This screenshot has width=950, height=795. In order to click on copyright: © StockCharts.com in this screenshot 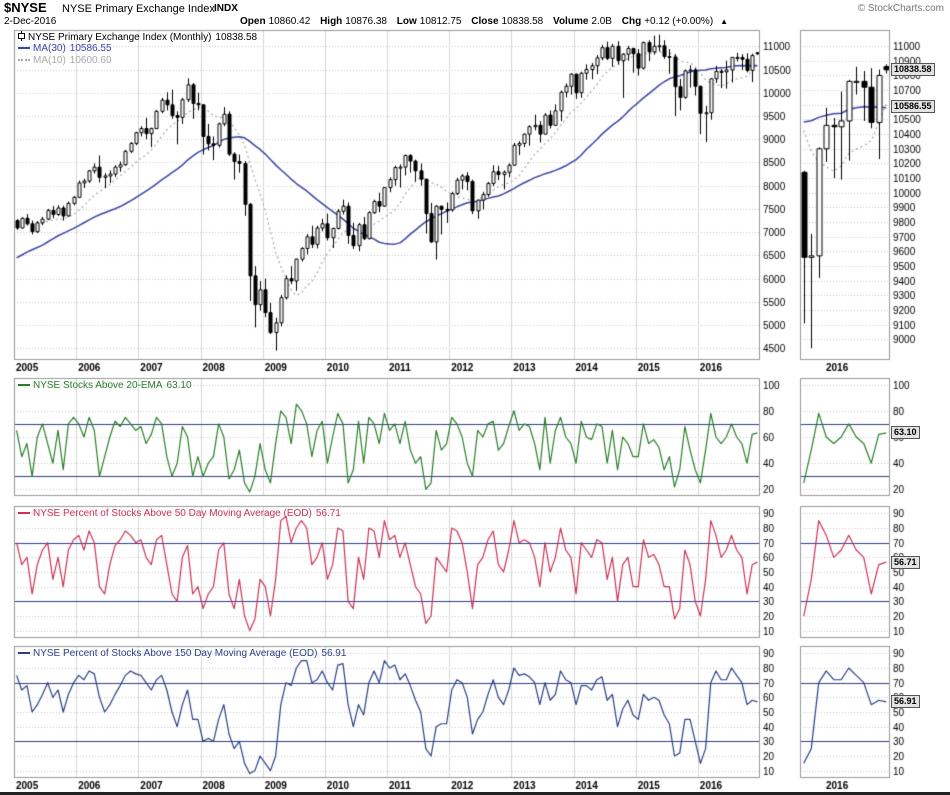, I will do `click(900, 8)`.